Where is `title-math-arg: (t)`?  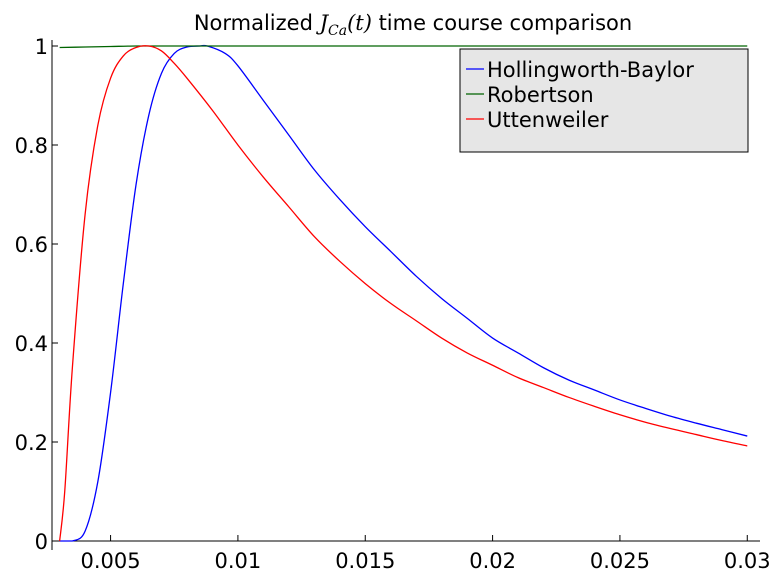
title-math-arg: (t) is located at coordinates (359, 23).